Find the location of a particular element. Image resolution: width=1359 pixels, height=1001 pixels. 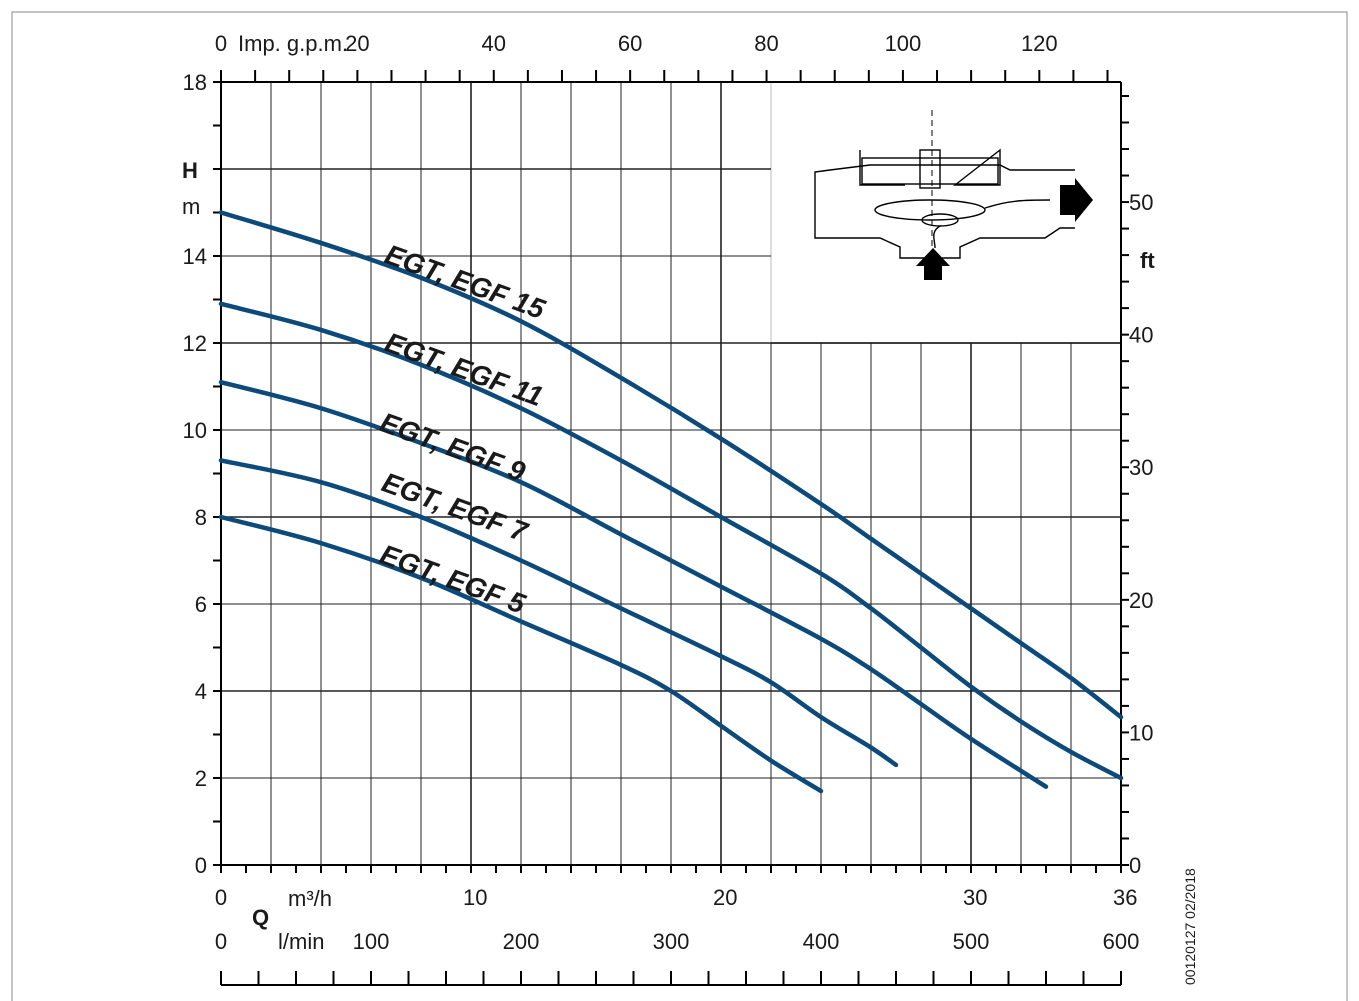

y-tick-label: 4 is located at coordinates (201, 691).